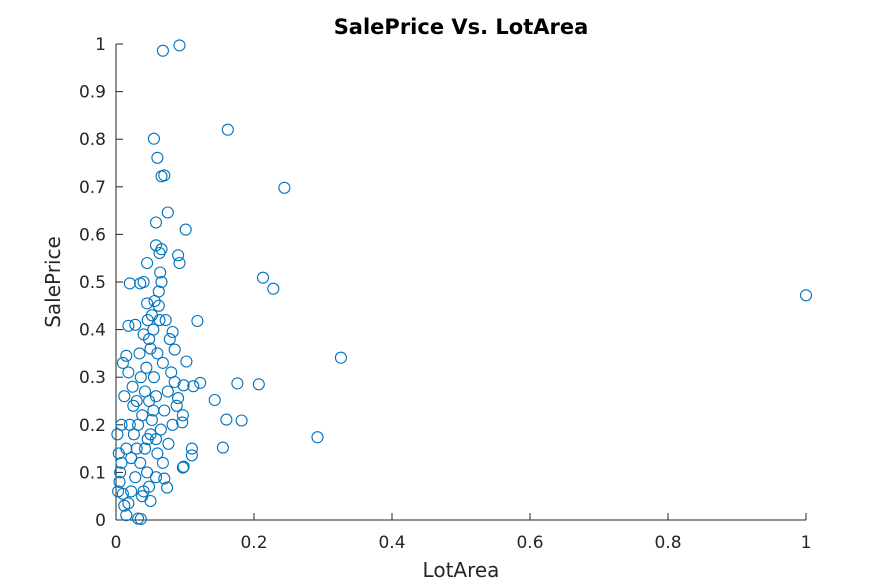  Describe the element at coordinates (391, 543) in the screenshot. I see `x-tick-label: 0.4` at that location.